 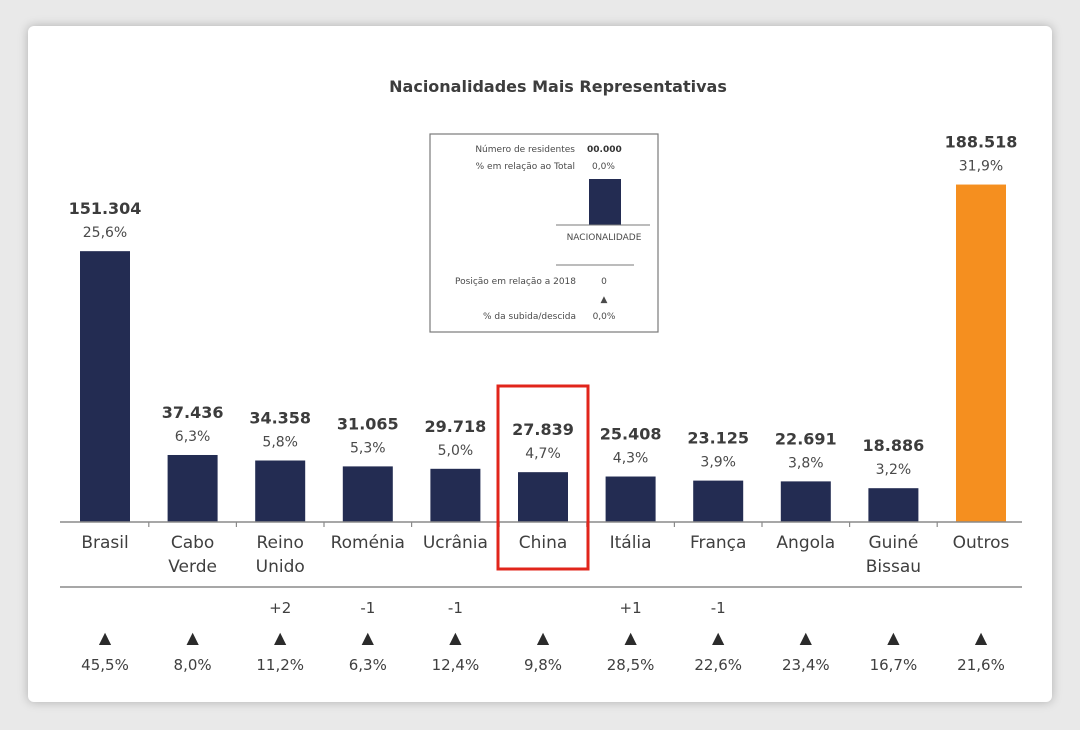 I want to click on bar-guine-bissau, so click(x=893, y=505).